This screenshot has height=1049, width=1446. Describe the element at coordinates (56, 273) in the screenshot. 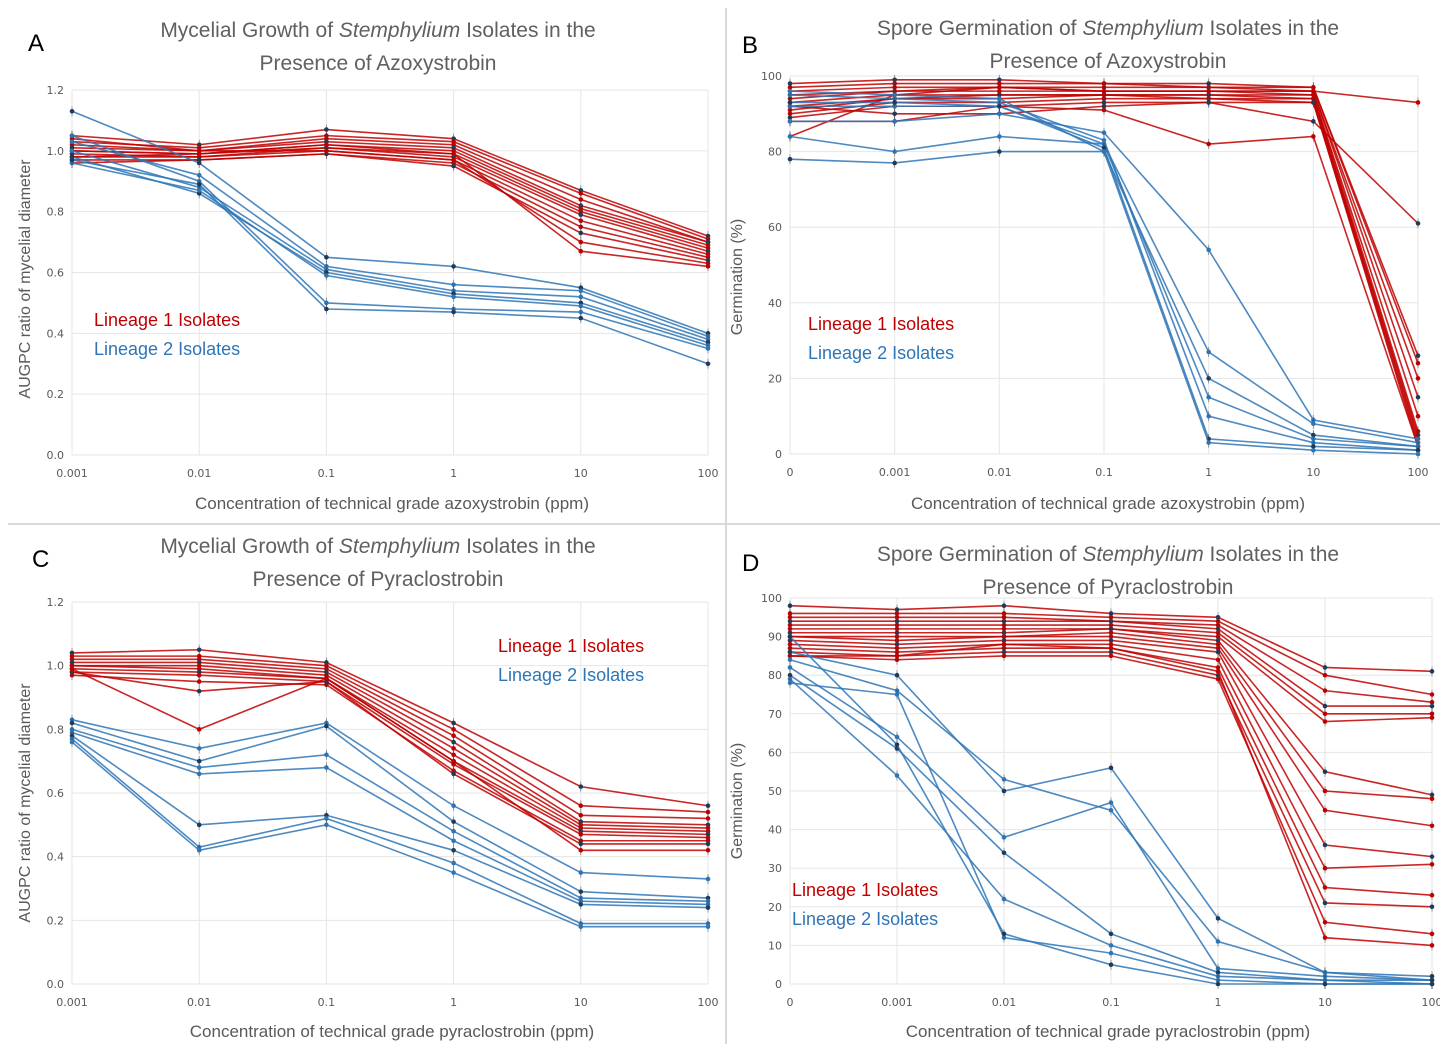

I see `y-tick-label: 0.6` at that location.